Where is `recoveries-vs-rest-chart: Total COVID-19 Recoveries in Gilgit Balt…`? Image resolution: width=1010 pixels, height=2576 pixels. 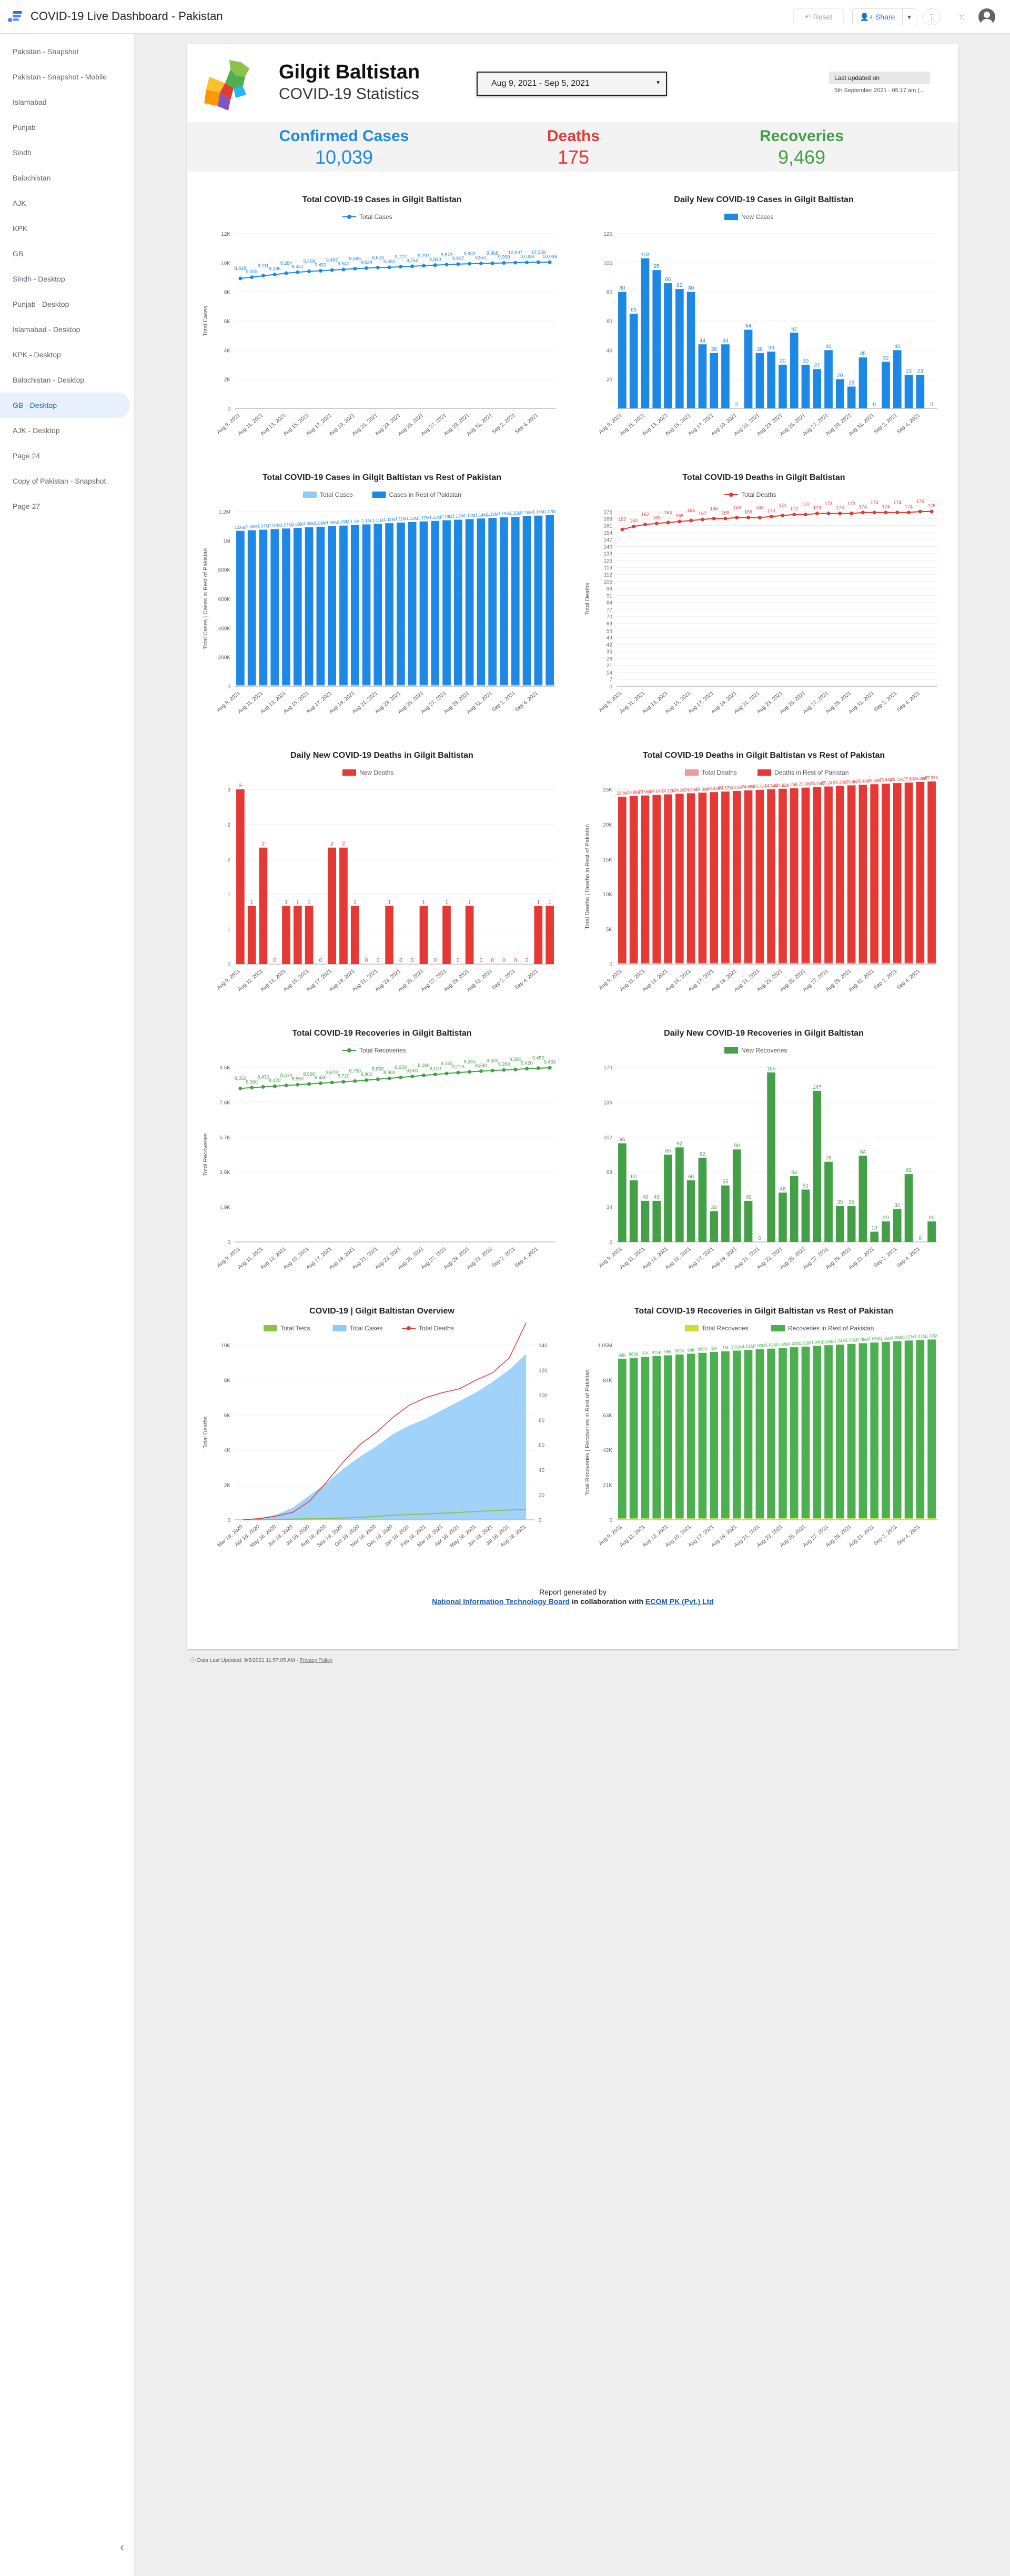
recoveries-vs-rest-chart: Total COVID-19 Recoveries in Gilgit Balt… is located at coordinates (764, 1429).